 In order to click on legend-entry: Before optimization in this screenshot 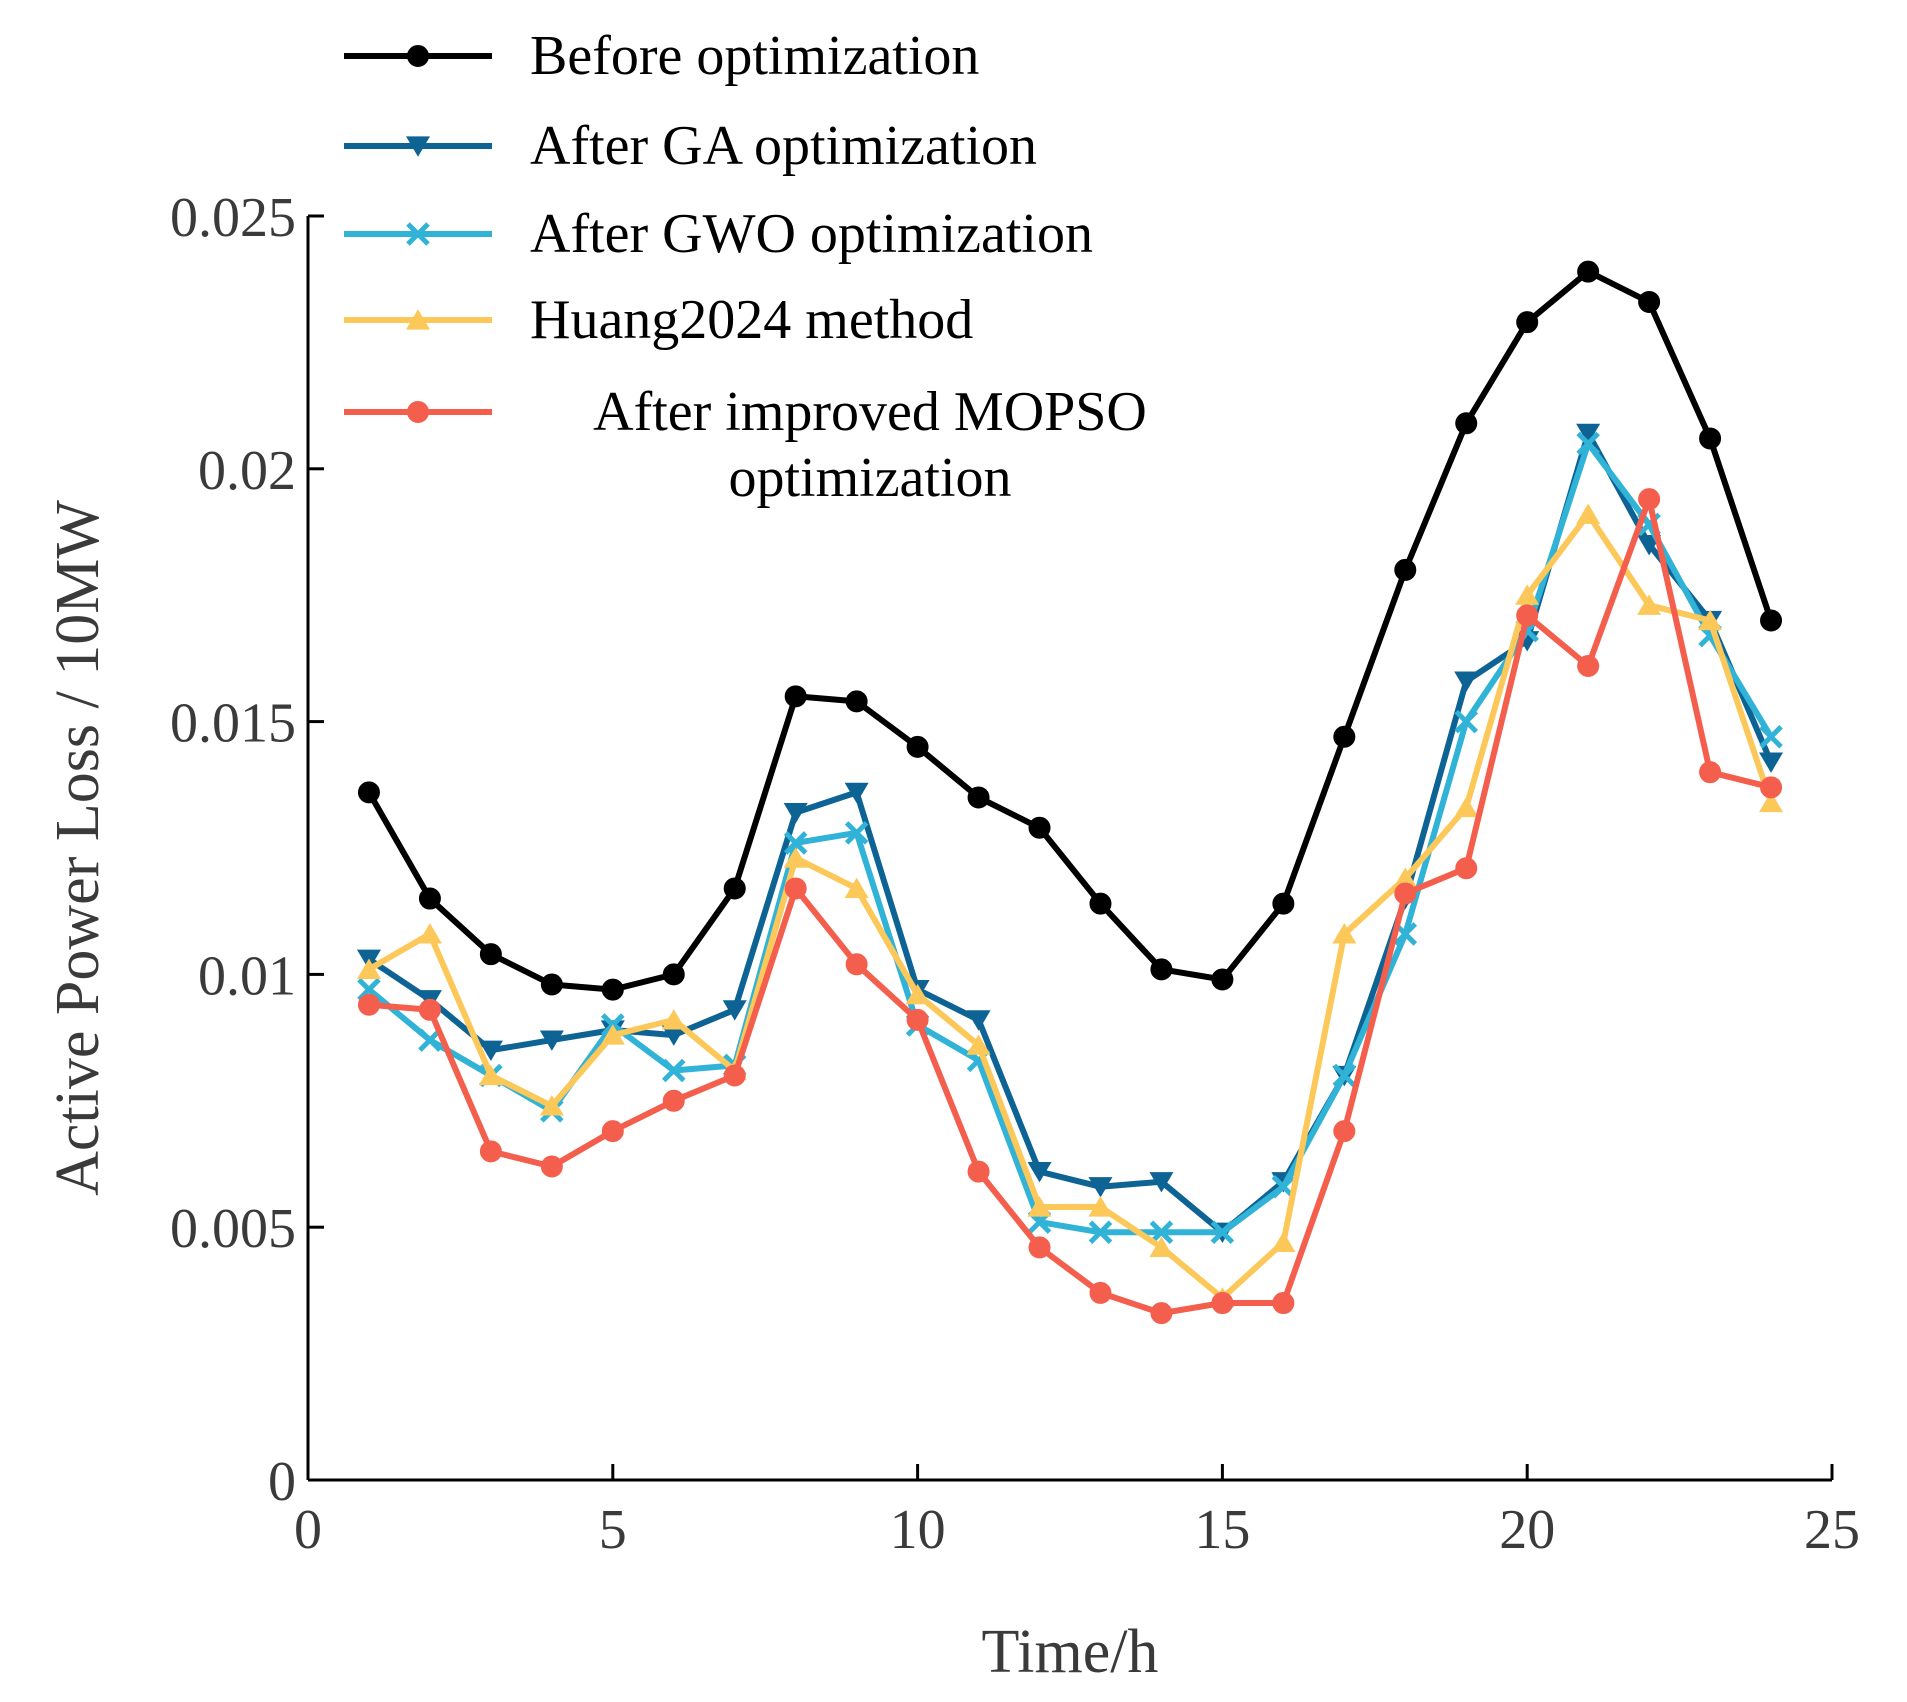, I will do `click(661, 56)`.